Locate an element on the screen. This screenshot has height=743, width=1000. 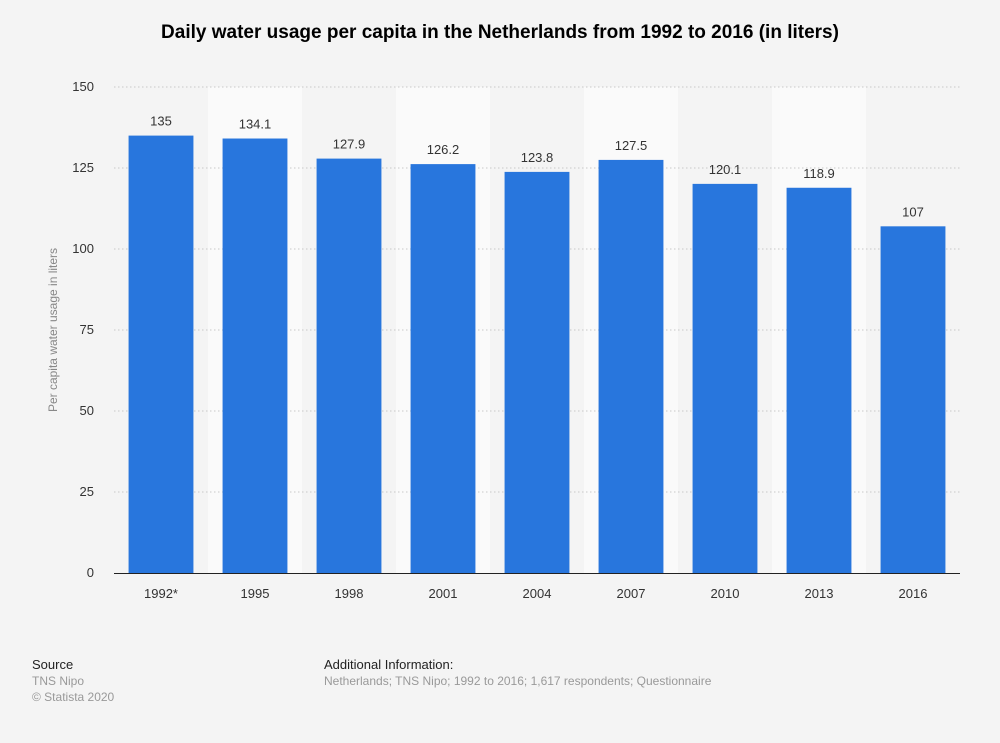
value-label: 135 is located at coordinates (161, 121).